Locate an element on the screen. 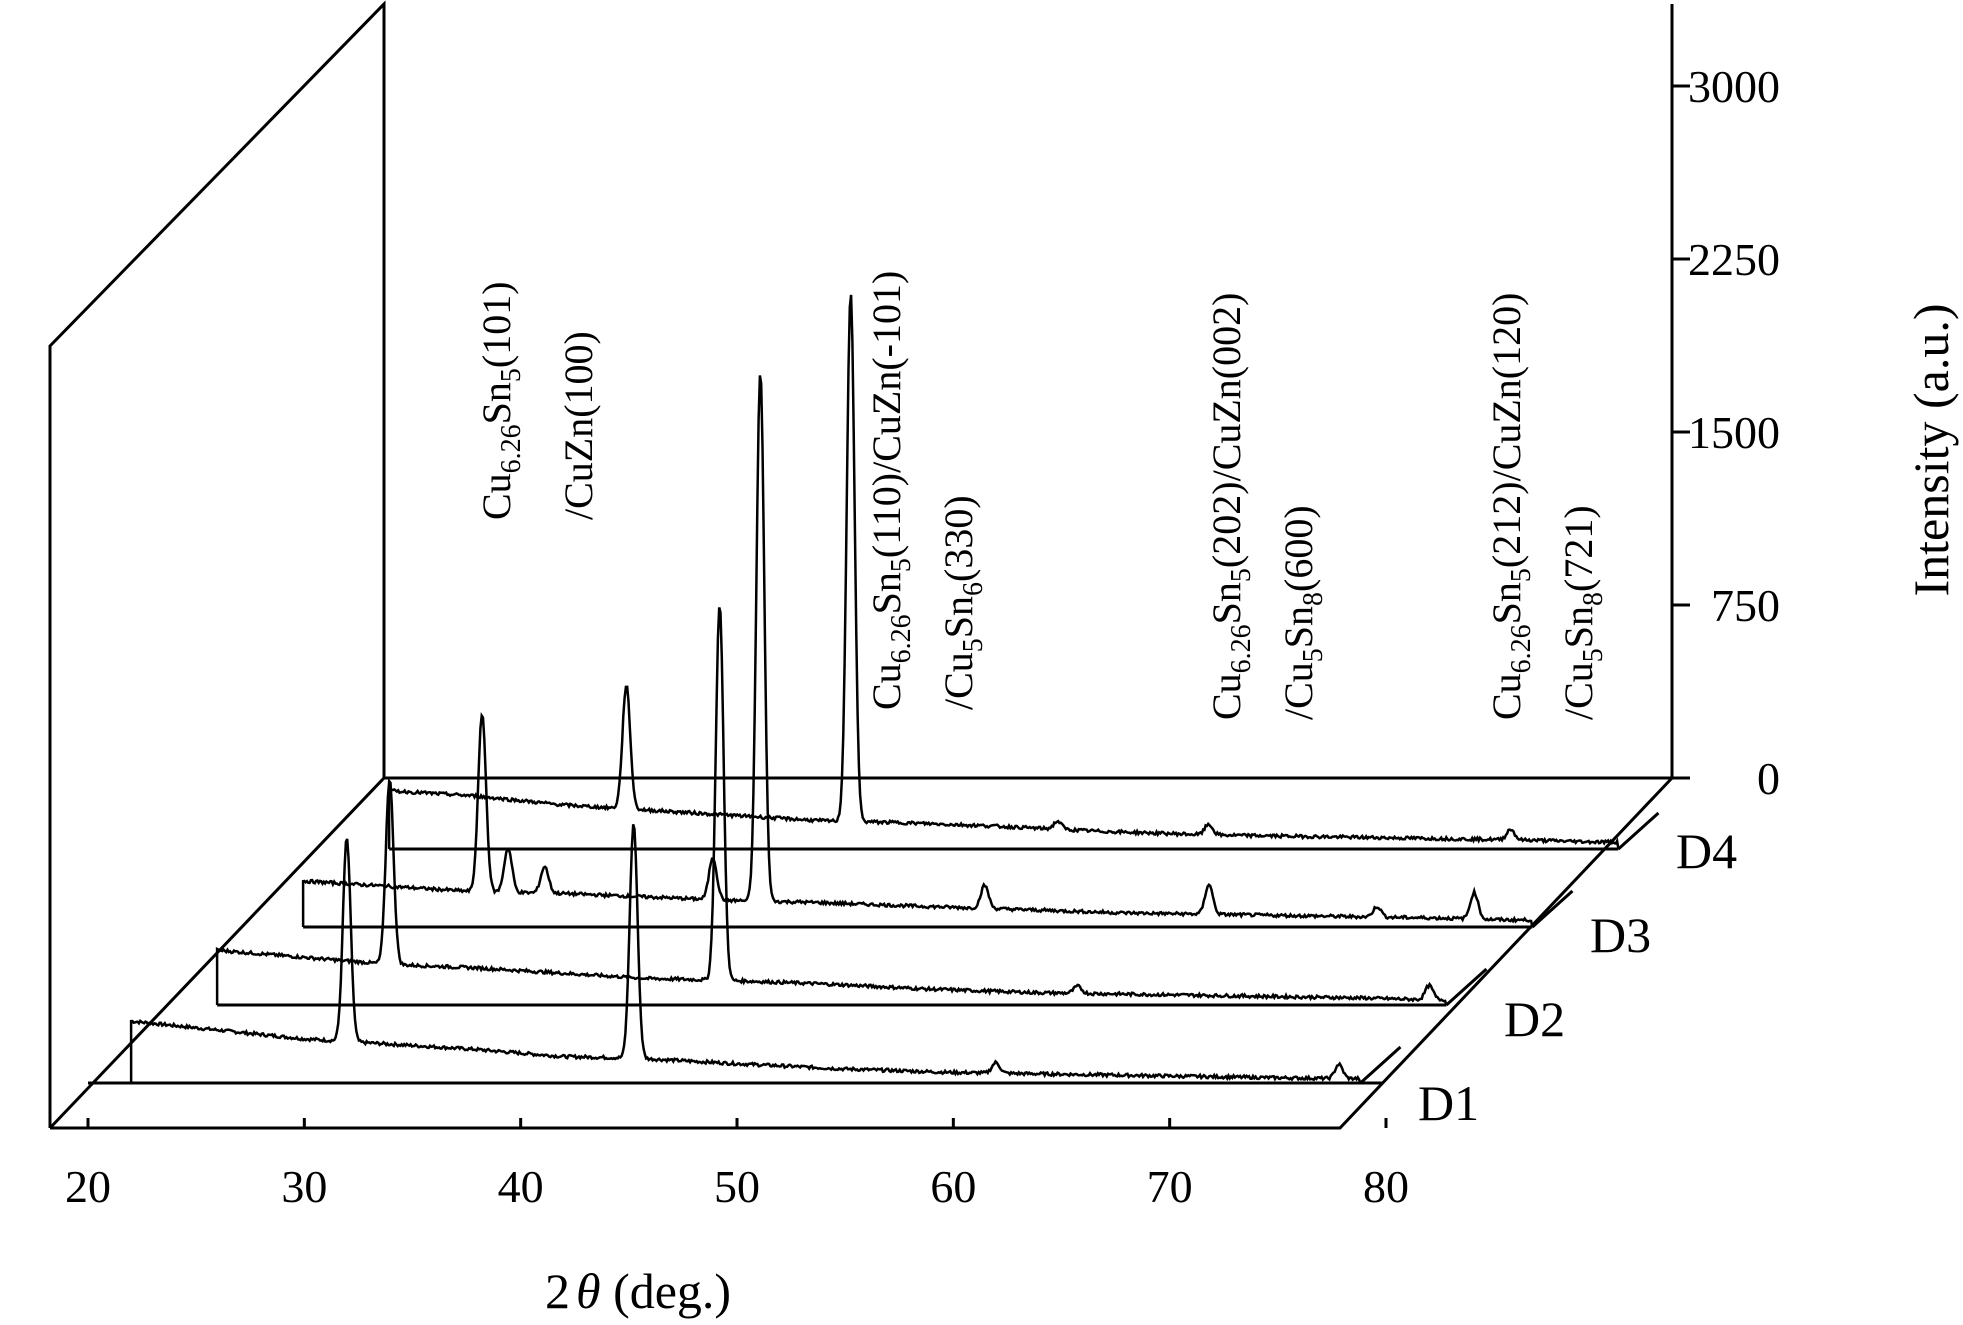 This screenshot has width=1963, height=1325. y-tick-label: 3000 is located at coordinates (1734, 86).